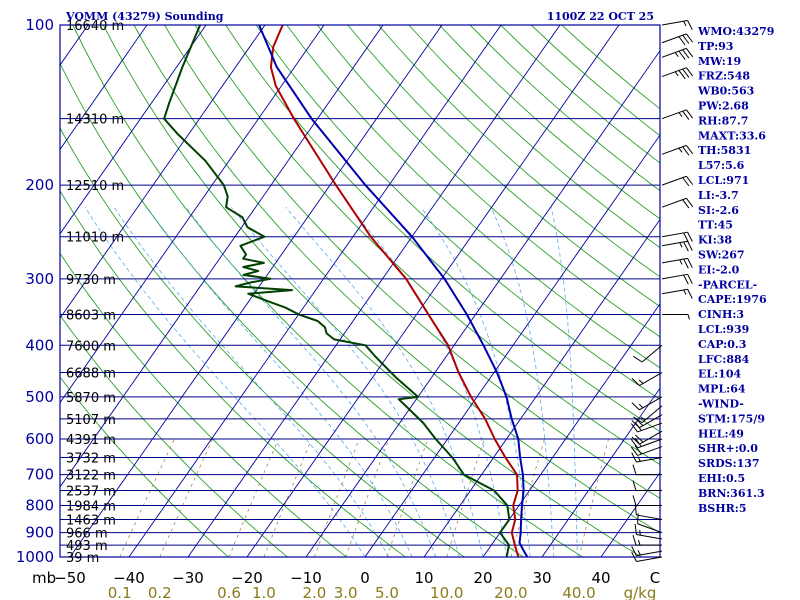 This screenshot has height=600, width=800. I want to click on mixing-ratio-tick-label: 5.0, so click(387, 592).